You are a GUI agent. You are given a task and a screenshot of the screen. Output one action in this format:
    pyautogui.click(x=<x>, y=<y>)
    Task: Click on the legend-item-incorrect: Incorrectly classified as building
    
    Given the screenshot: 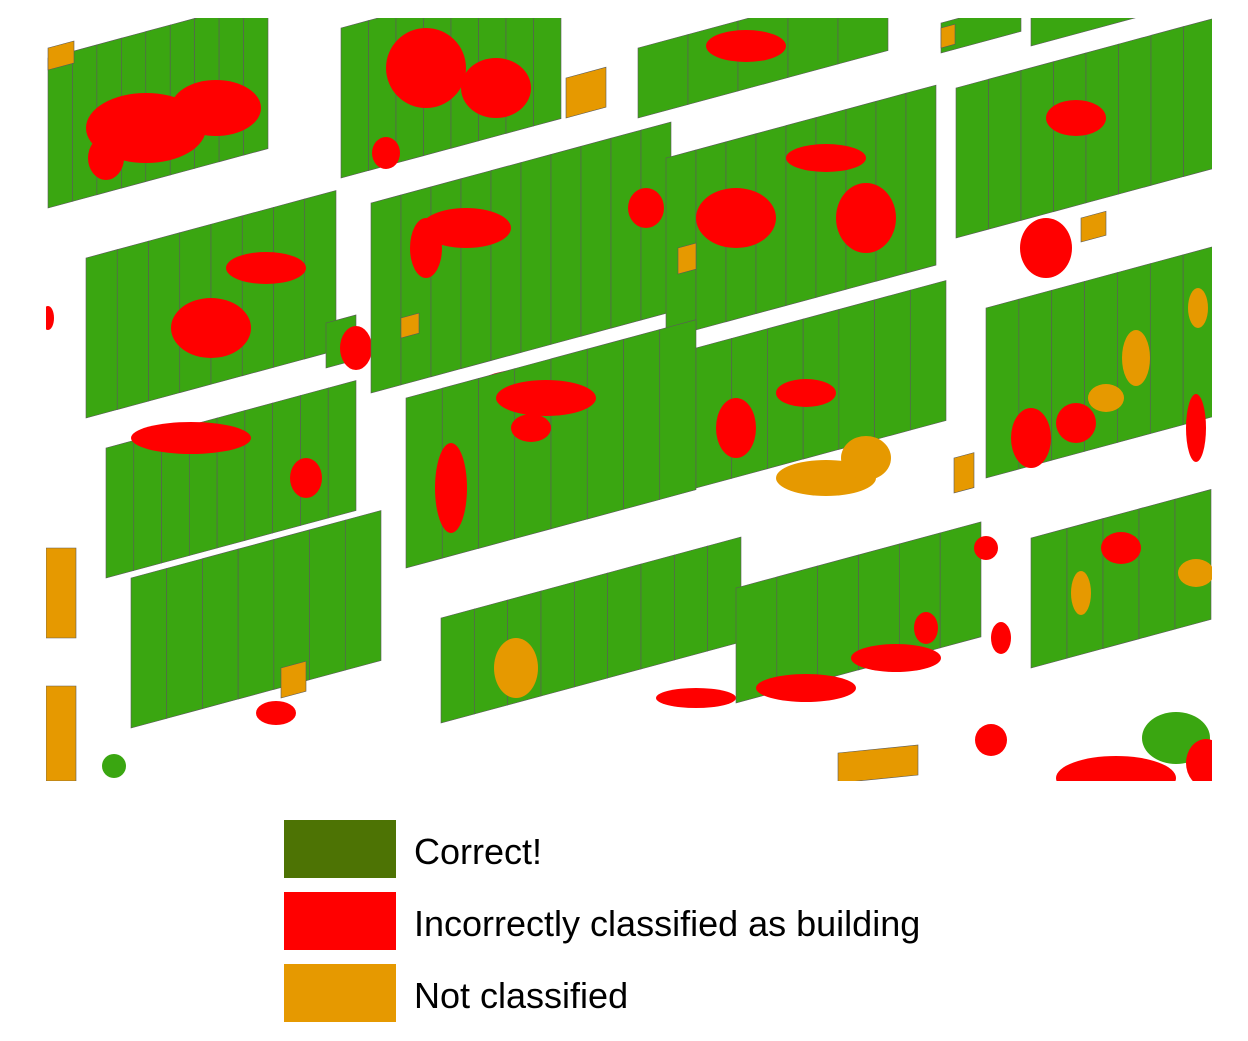 What is the action you would take?
    pyautogui.click(x=644, y=920)
    